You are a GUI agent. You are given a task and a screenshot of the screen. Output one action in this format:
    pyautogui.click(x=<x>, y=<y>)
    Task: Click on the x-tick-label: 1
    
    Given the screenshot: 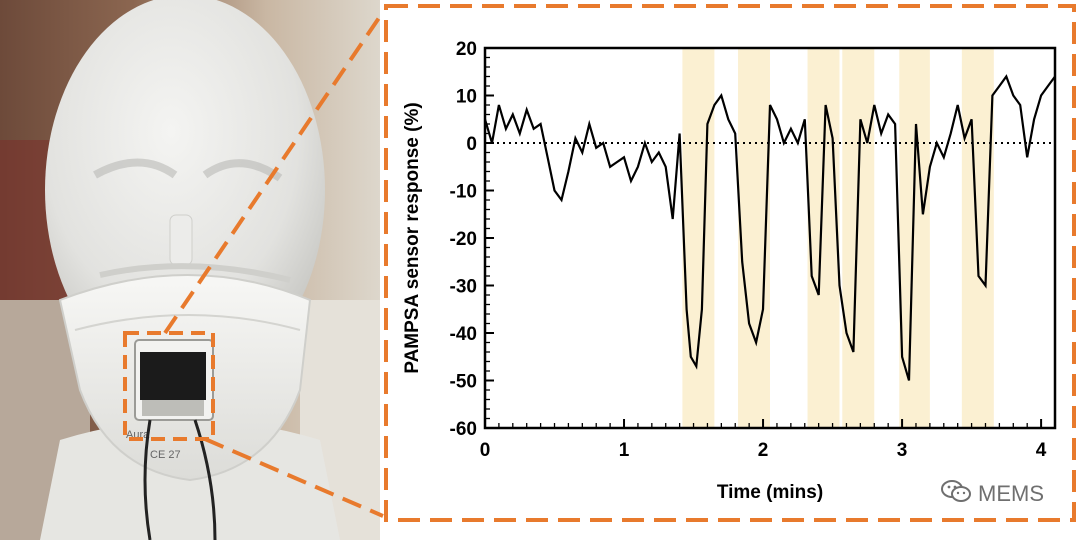 What is the action you would take?
    pyautogui.click(x=624, y=450)
    